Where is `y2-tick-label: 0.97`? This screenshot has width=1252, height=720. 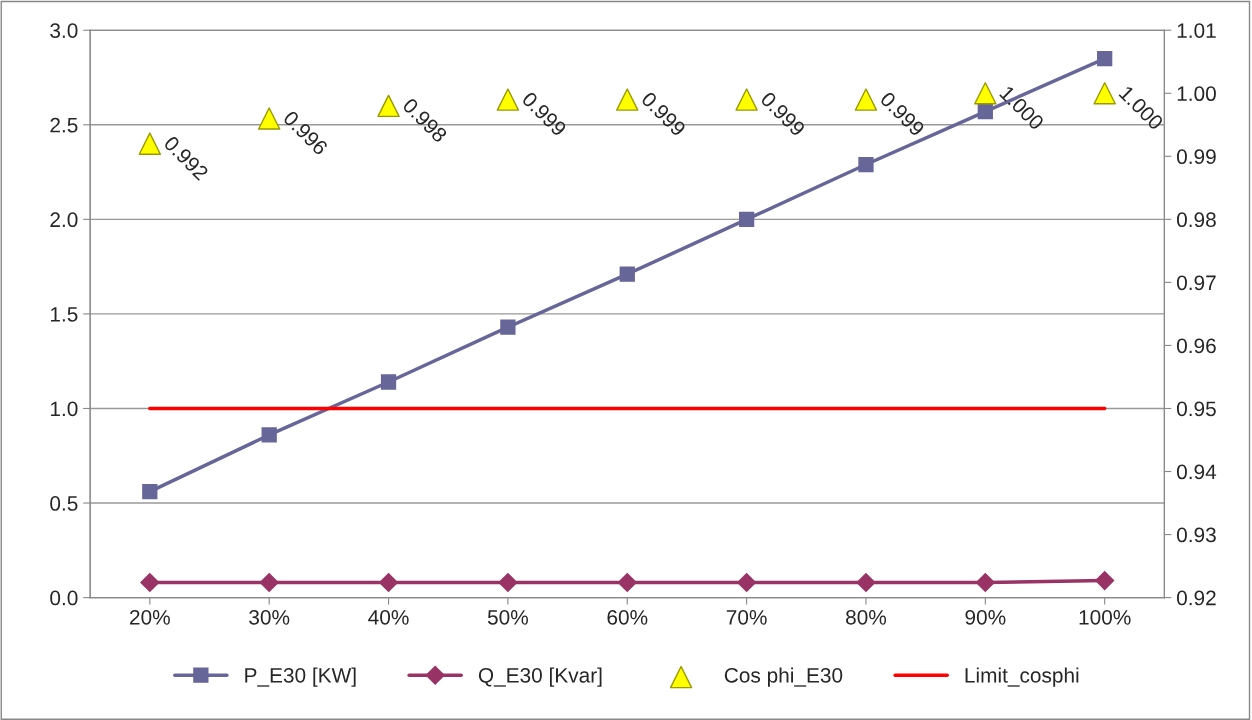 y2-tick-label: 0.97 is located at coordinates (1196, 283).